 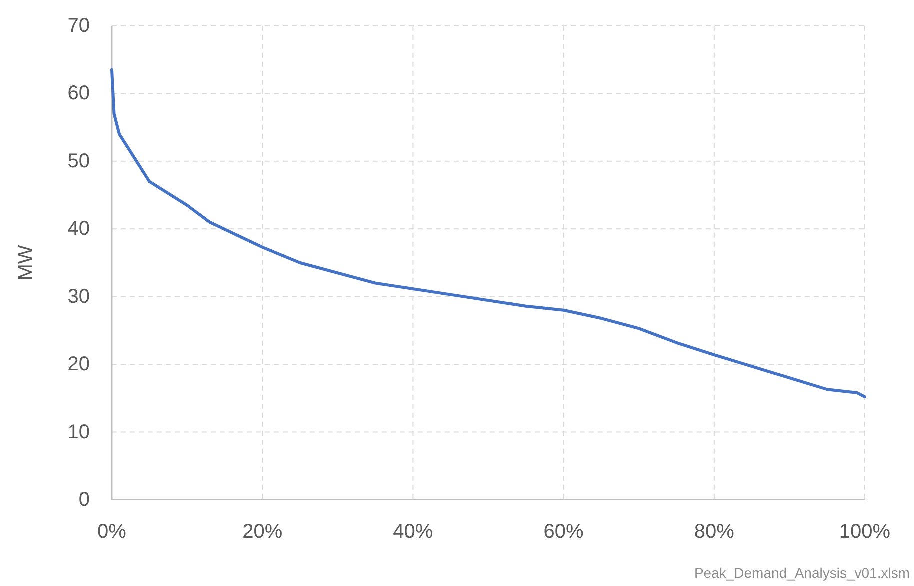 What do you see at coordinates (262, 532) in the screenshot?
I see `x-tick-label: 20%` at bounding box center [262, 532].